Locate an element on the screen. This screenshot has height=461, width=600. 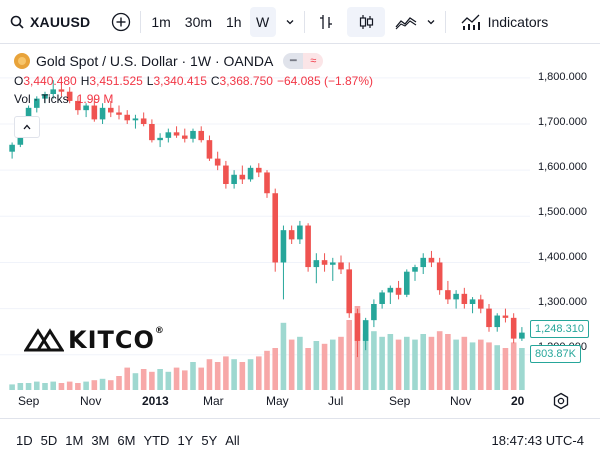
interval-dropdown is located at coordinates (290, 22).